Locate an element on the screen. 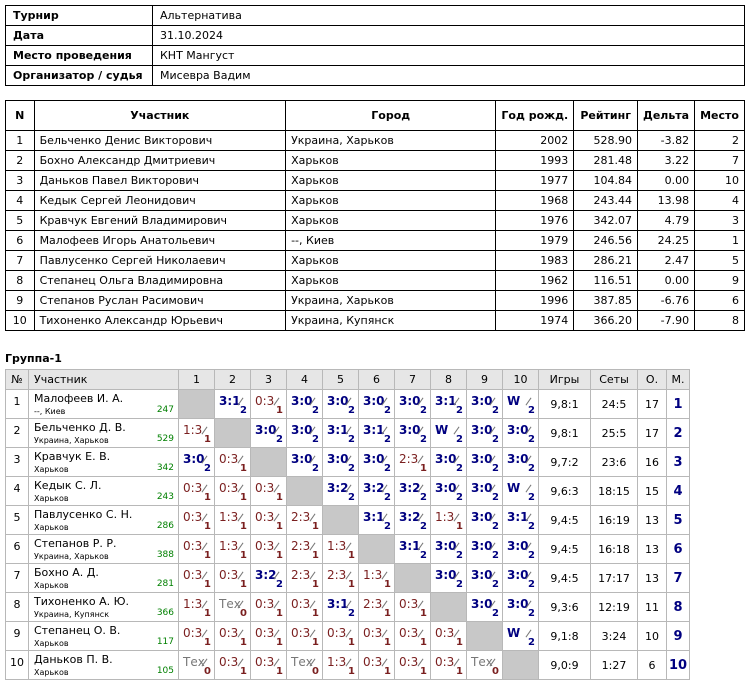 The height and width of the screenshot is (694, 750). participant-cell: 2002 is located at coordinates (535, 140).